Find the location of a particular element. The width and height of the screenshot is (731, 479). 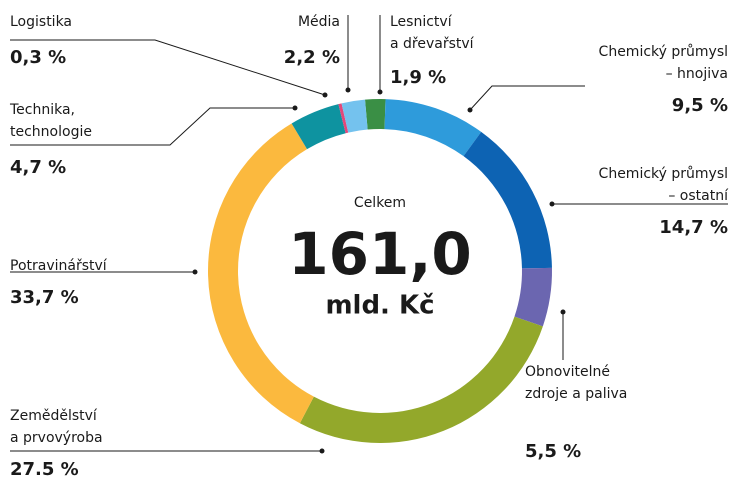

value-label: 2,2 % is located at coordinates (312, 57).